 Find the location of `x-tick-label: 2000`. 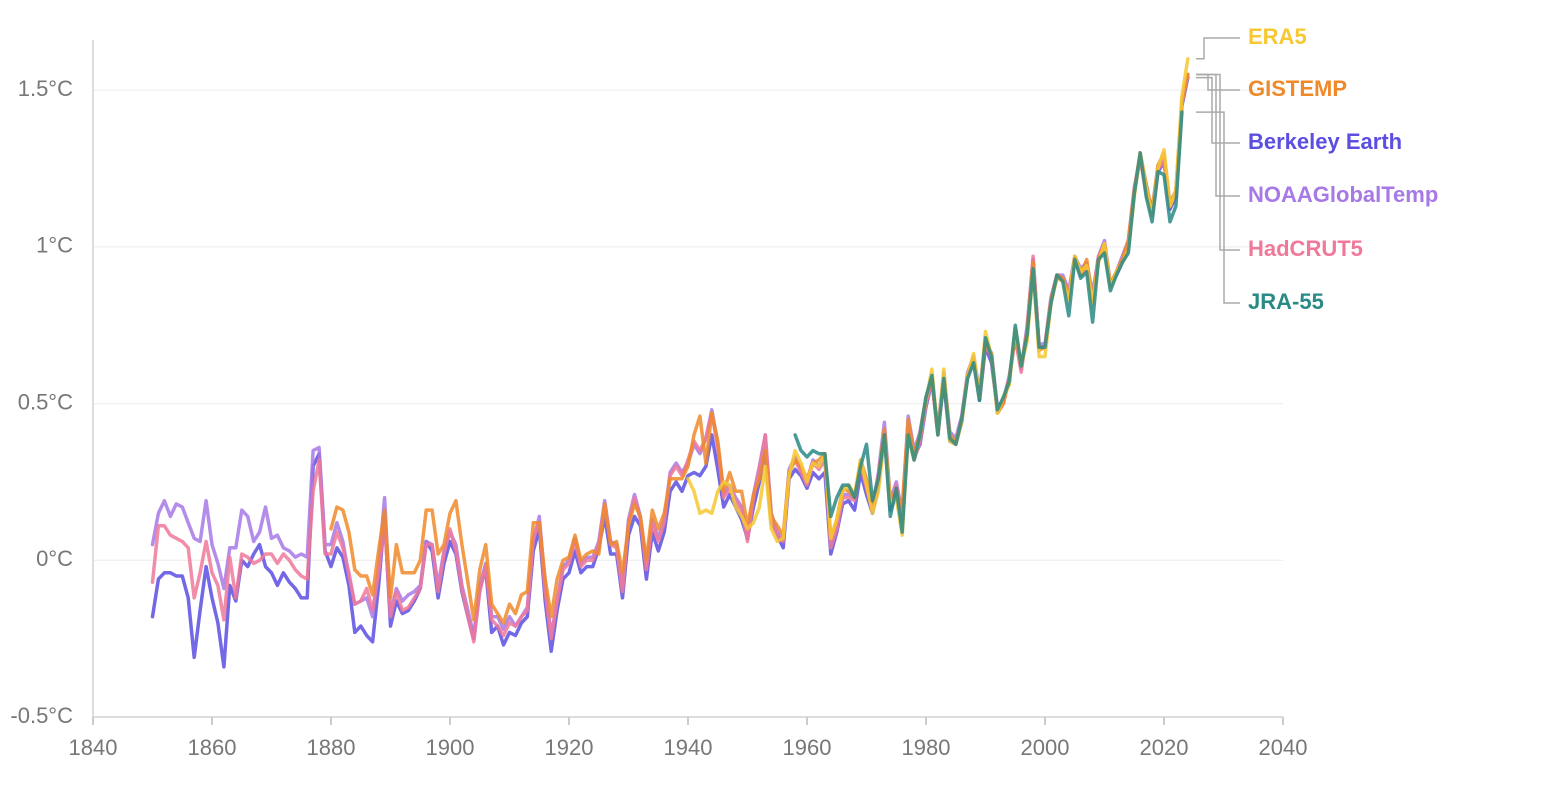

x-tick-label: 2000 is located at coordinates (1045, 747).